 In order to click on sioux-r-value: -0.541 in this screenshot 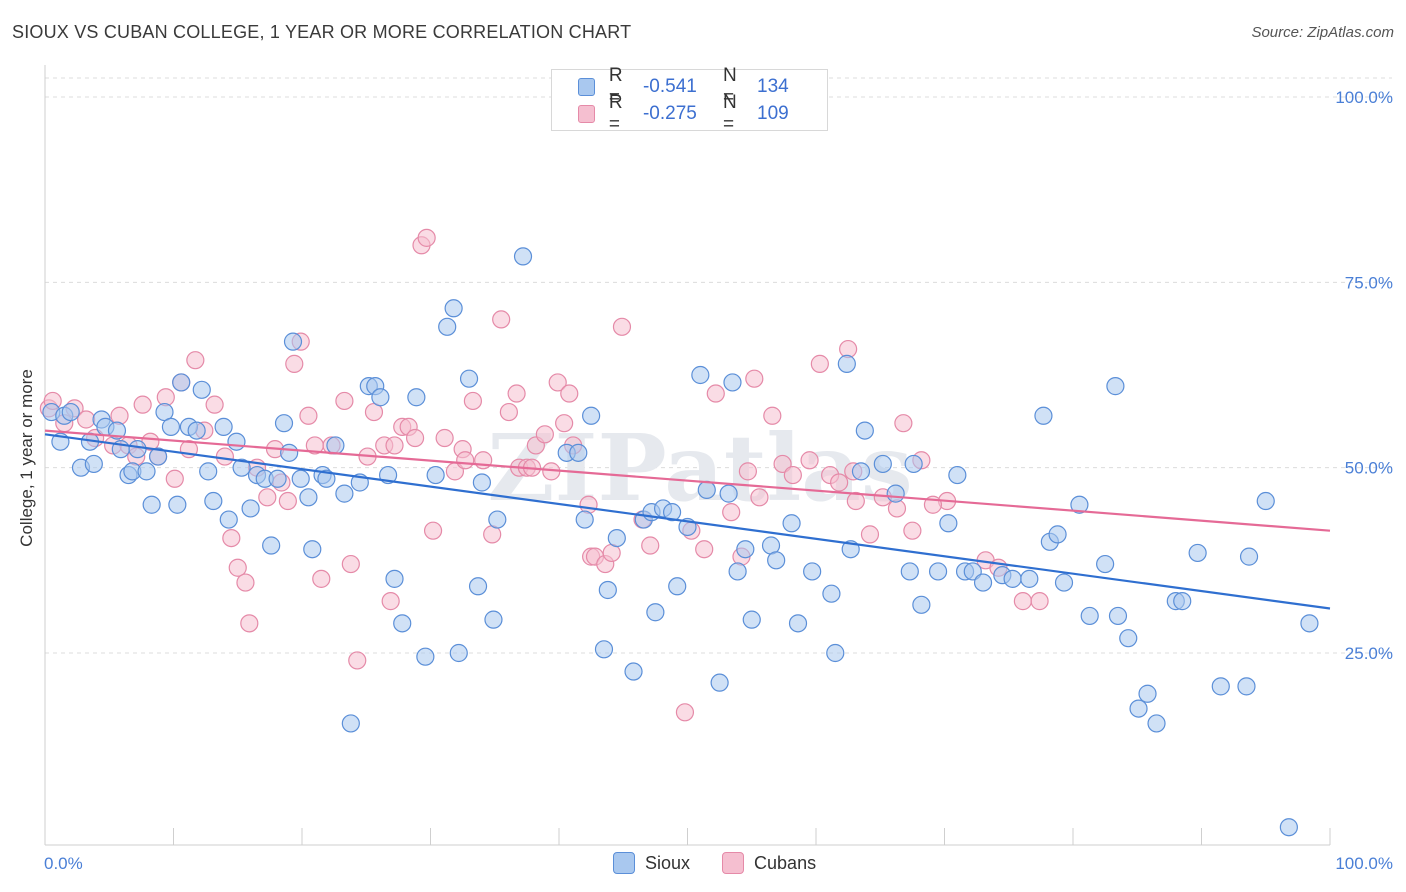, I will do `click(669, 86)`.